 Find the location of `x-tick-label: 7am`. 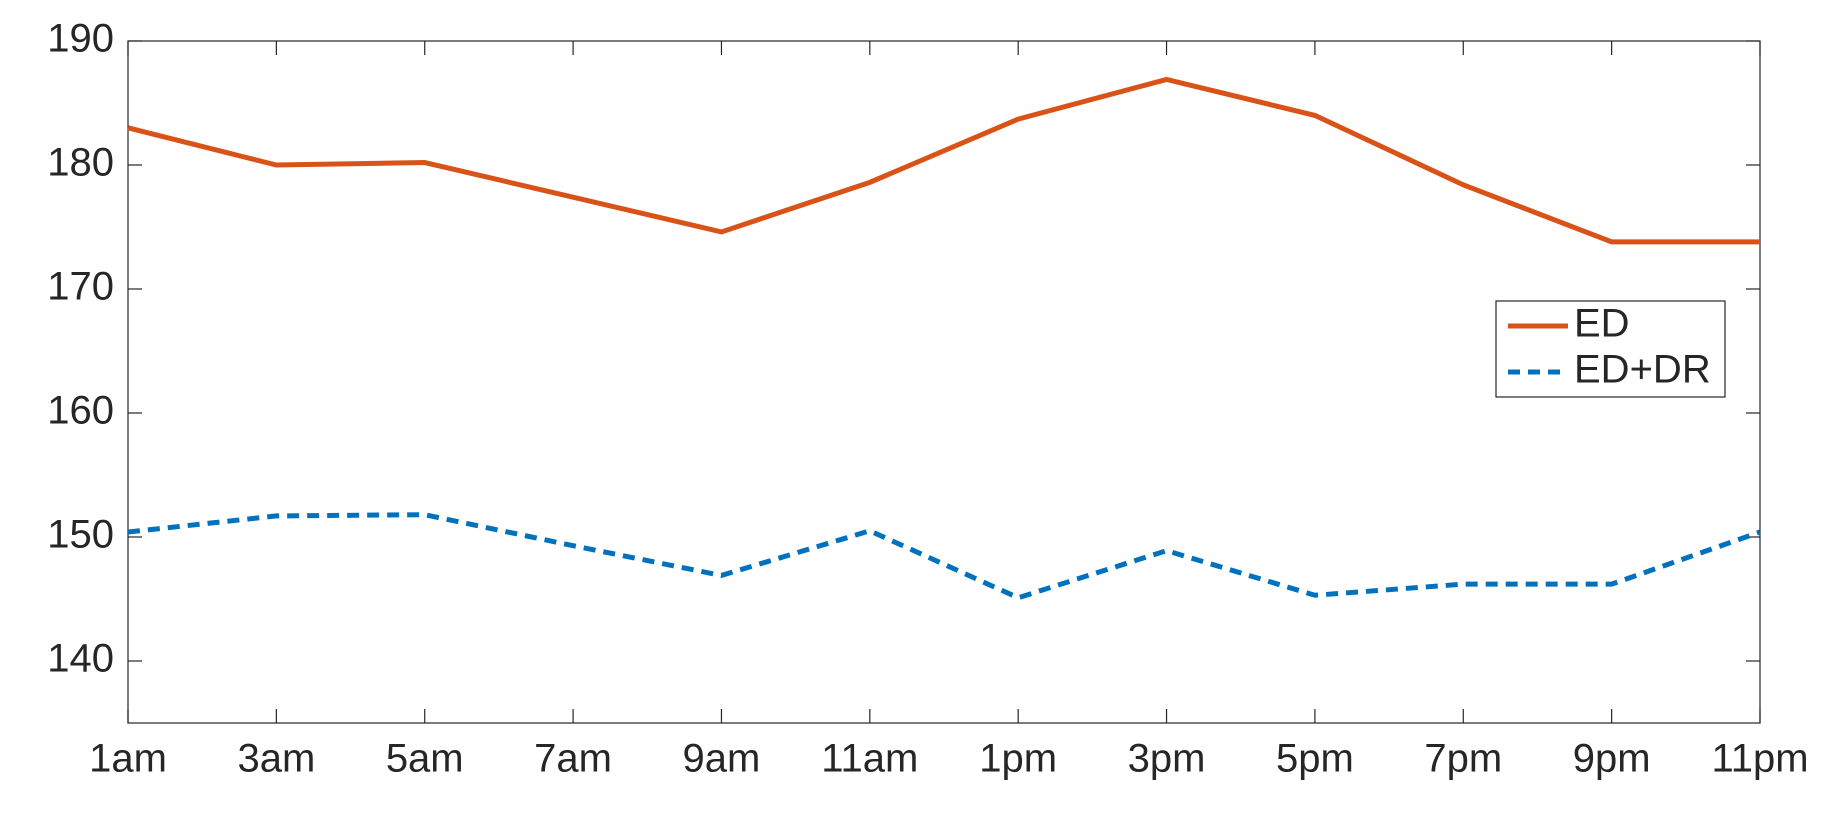

x-tick-label: 7am is located at coordinates (573, 759).